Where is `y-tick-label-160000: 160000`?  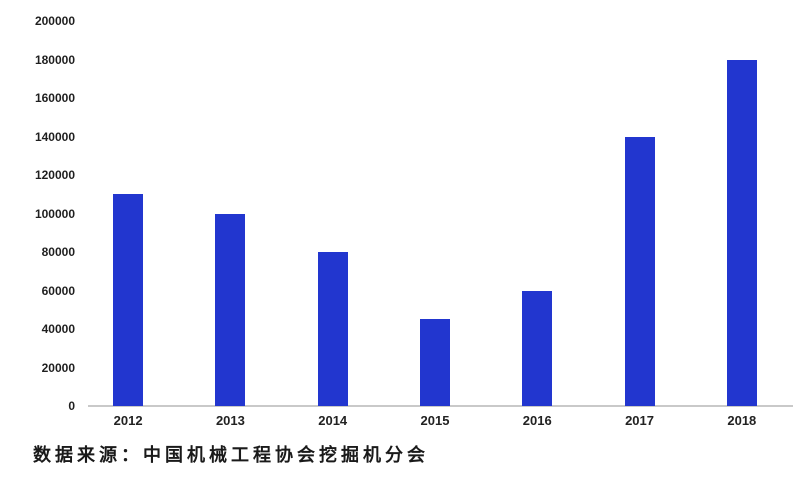 y-tick-label-160000: 160000 is located at coordinates (54, 98).